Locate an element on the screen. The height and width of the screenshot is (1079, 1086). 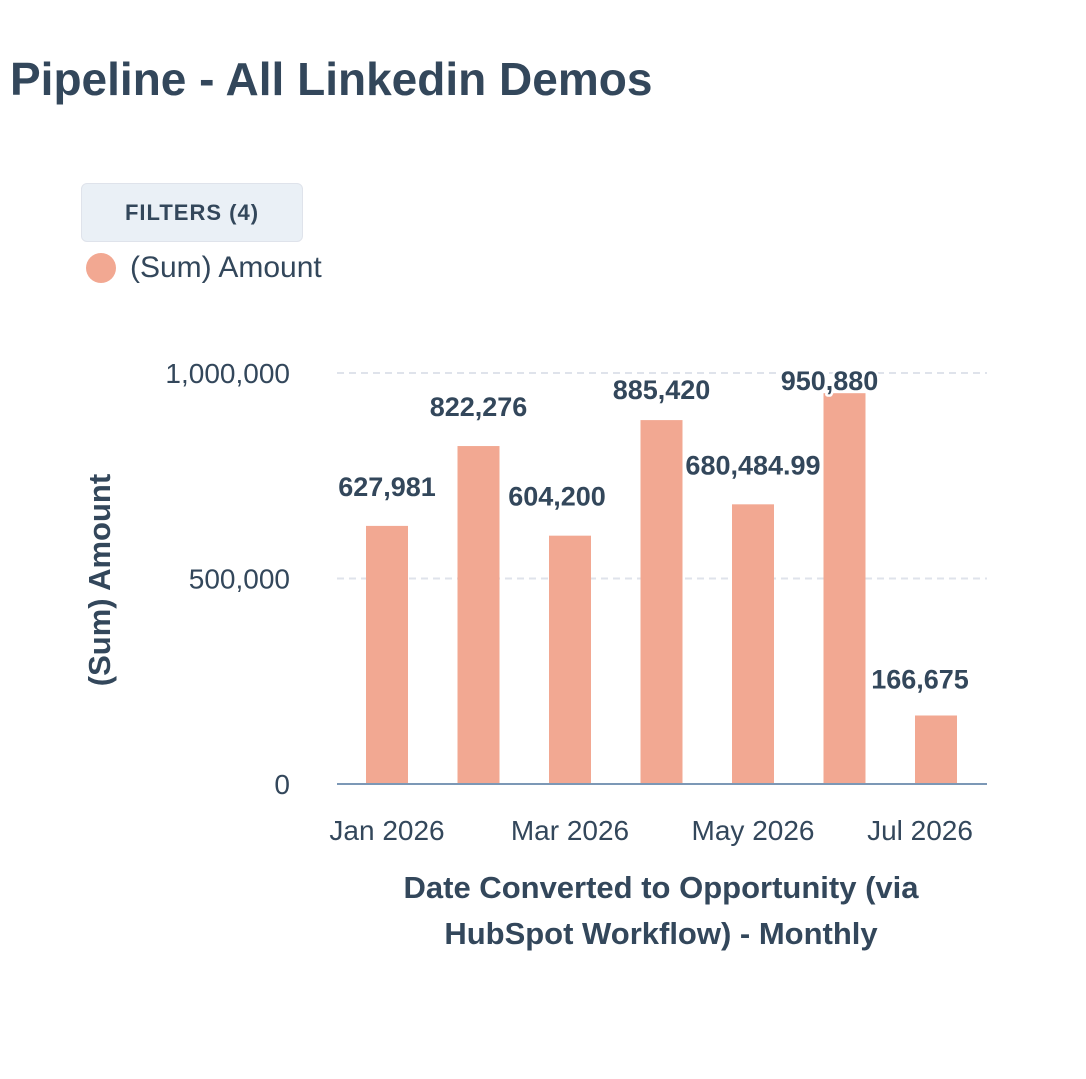
y-tick-label: 500,000 is located at coordinates (239, 579).